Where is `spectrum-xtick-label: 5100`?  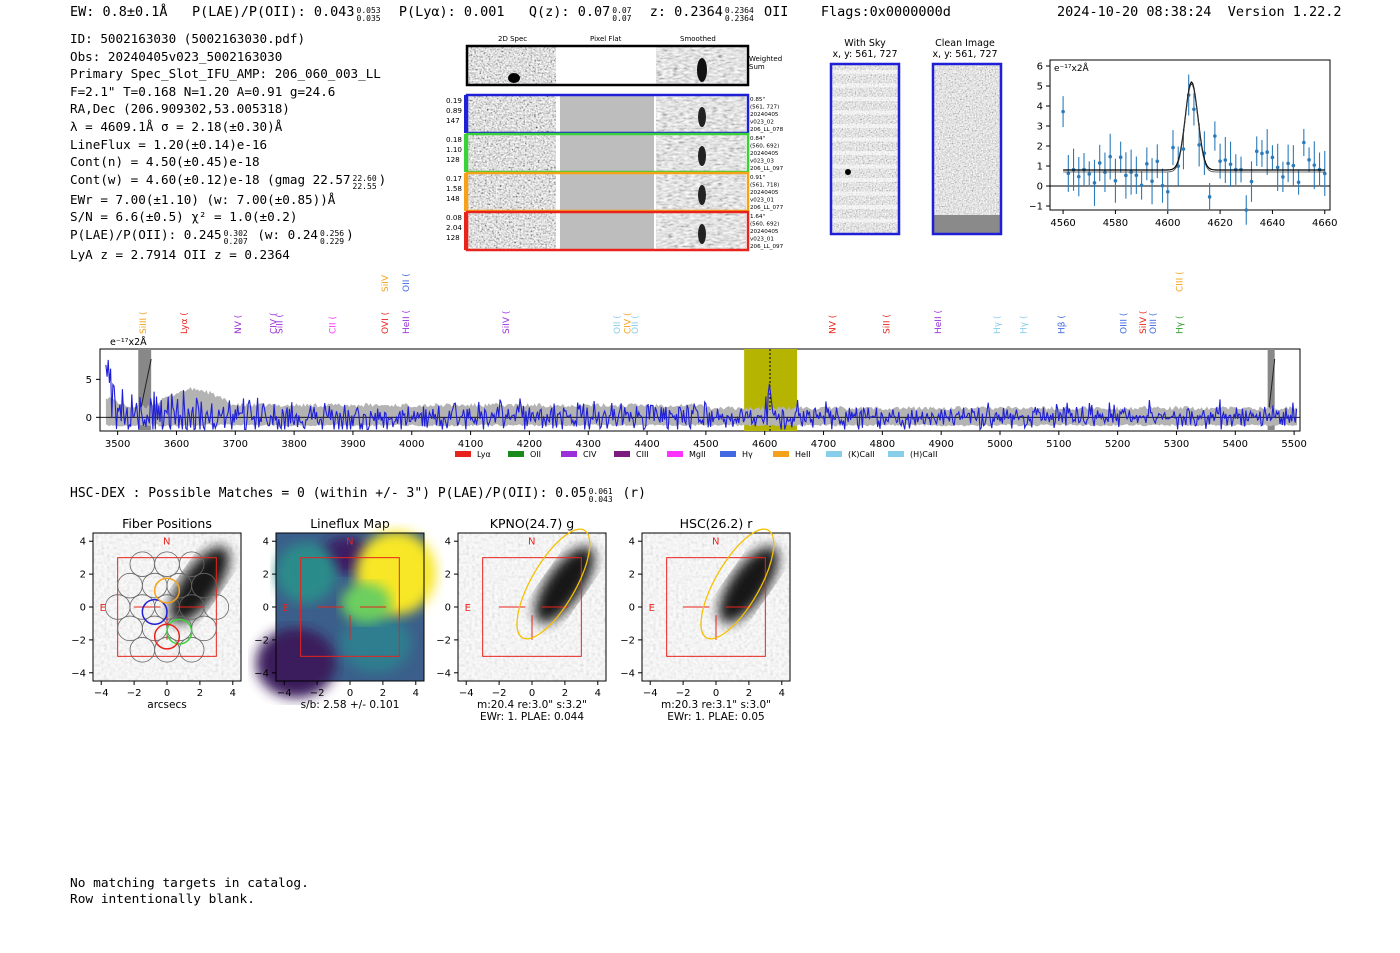 spectrum-xtick-label: 5100 is located at coordinates (1058, 444).